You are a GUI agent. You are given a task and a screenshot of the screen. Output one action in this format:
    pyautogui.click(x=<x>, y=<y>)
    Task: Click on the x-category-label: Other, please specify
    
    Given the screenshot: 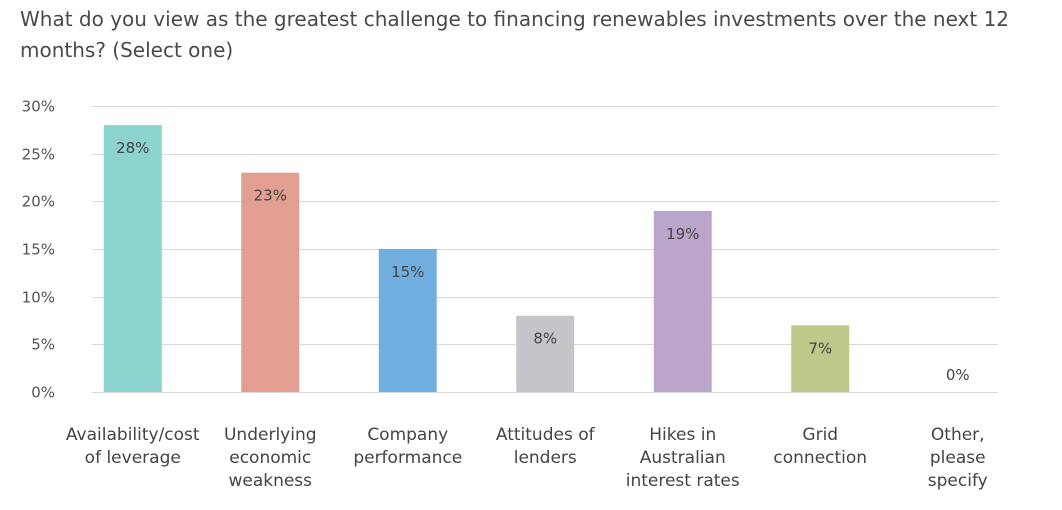 What is the action you would take?
    pyautogui.click(x=958, y=458)
    